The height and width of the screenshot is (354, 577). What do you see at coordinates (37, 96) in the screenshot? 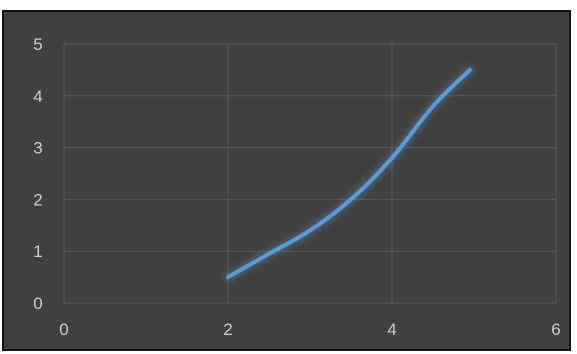
I see `y-tick-label: 4` at bounding box center [37, 96].